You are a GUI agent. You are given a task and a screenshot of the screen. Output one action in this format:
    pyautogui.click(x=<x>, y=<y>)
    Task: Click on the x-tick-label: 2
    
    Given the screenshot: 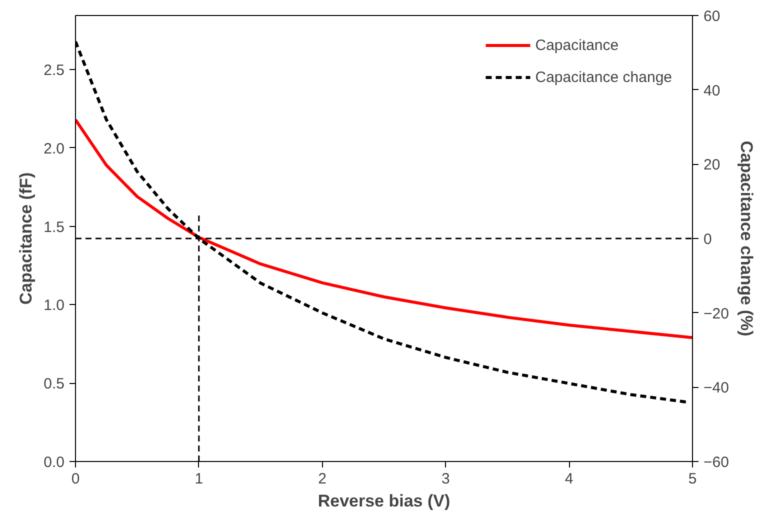 What is the action you would take?
    pyautogui.click(x=322, y=479)
    